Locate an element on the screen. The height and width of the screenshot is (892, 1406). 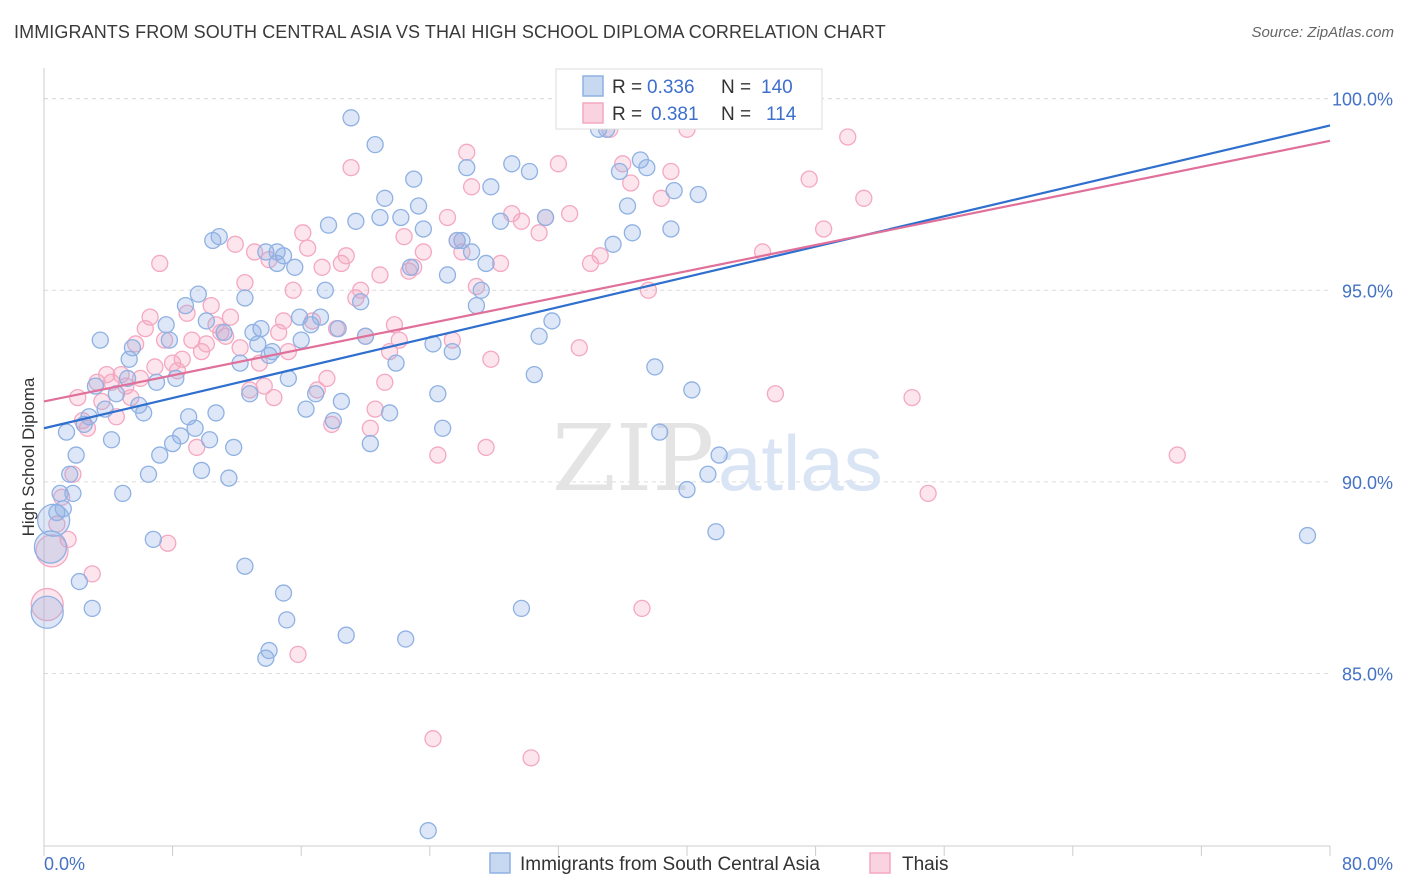
bottom-legend-label-1: Immigrants from South Central Asia is located at coordinates (670, 864).